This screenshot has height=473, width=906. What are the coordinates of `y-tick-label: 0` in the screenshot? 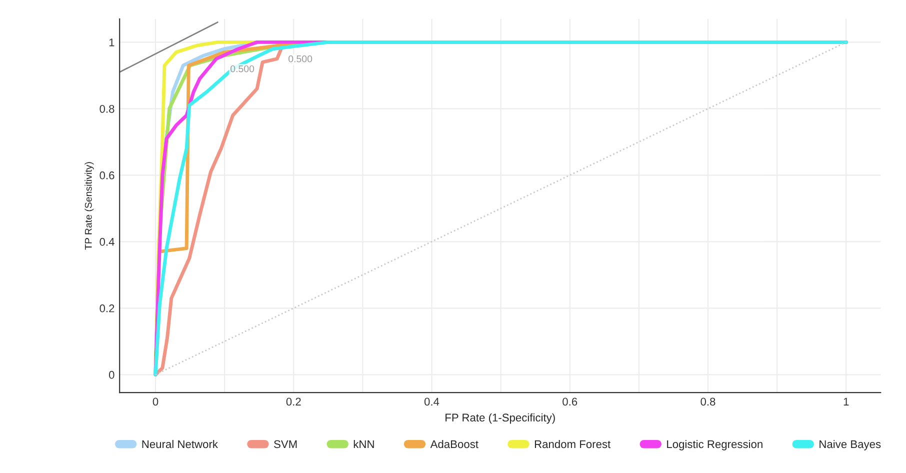 It's located at (111, 374).